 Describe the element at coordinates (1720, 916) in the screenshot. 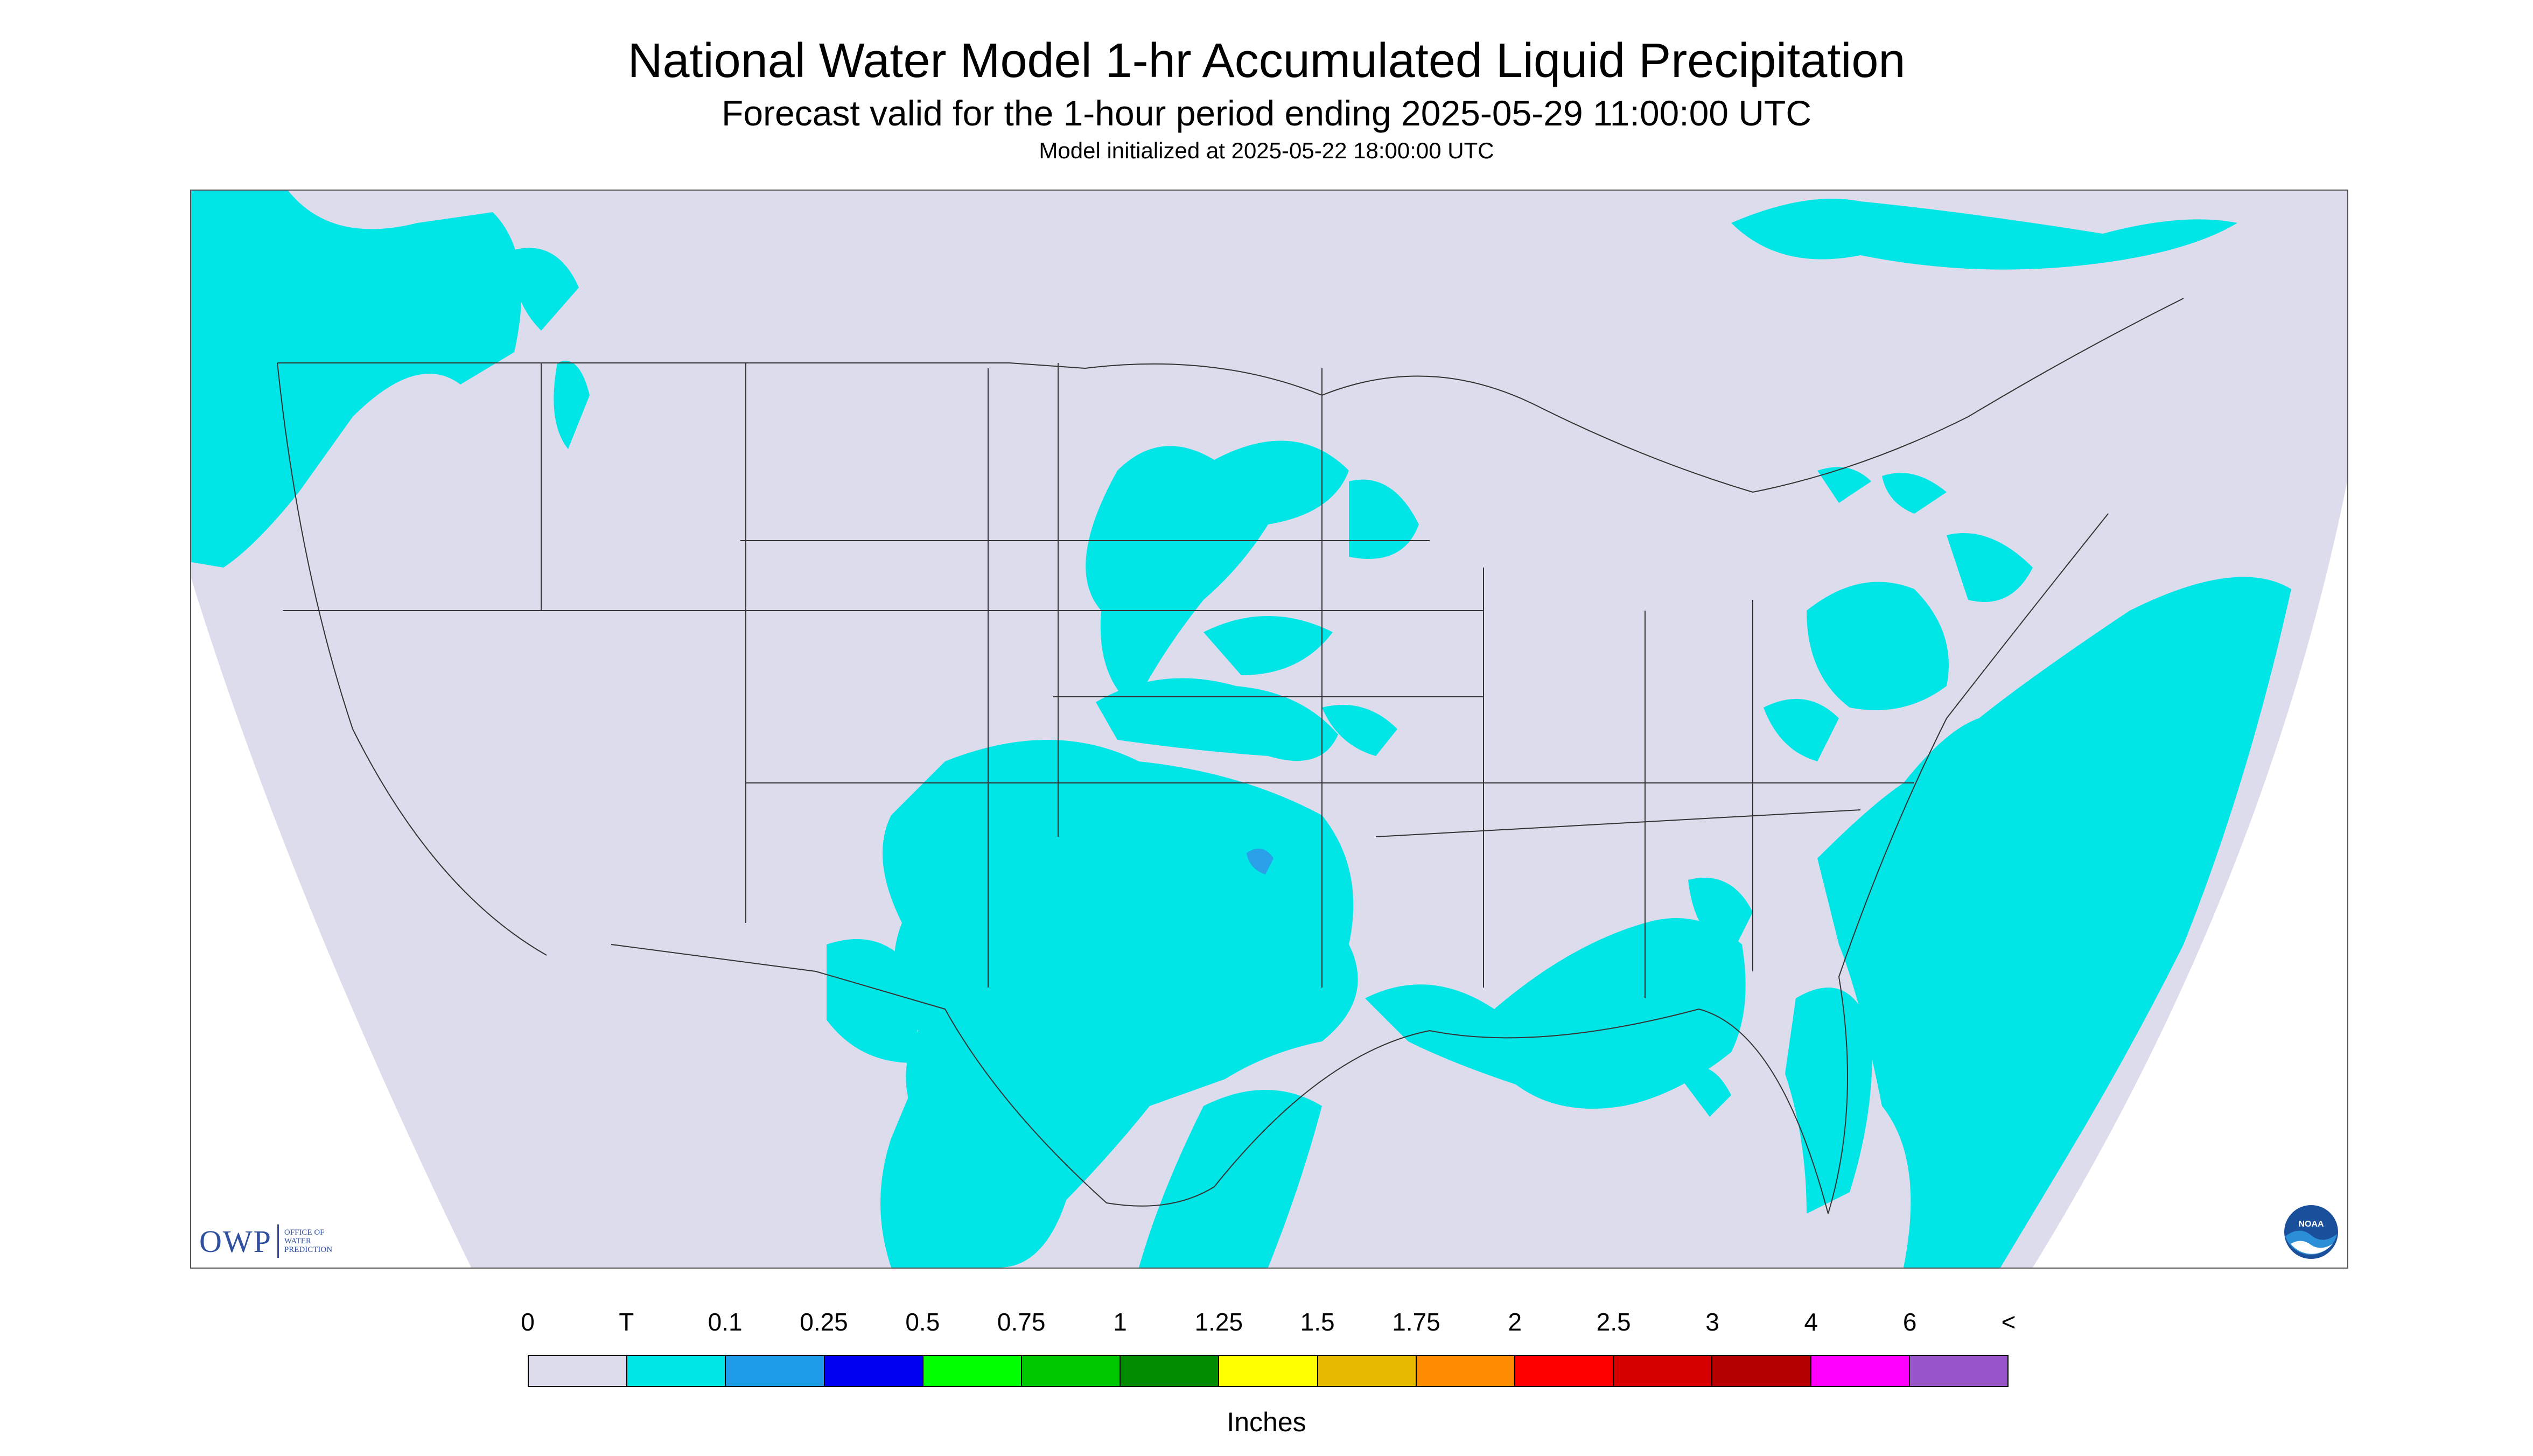

I see `precip-area-georgia` at that location.